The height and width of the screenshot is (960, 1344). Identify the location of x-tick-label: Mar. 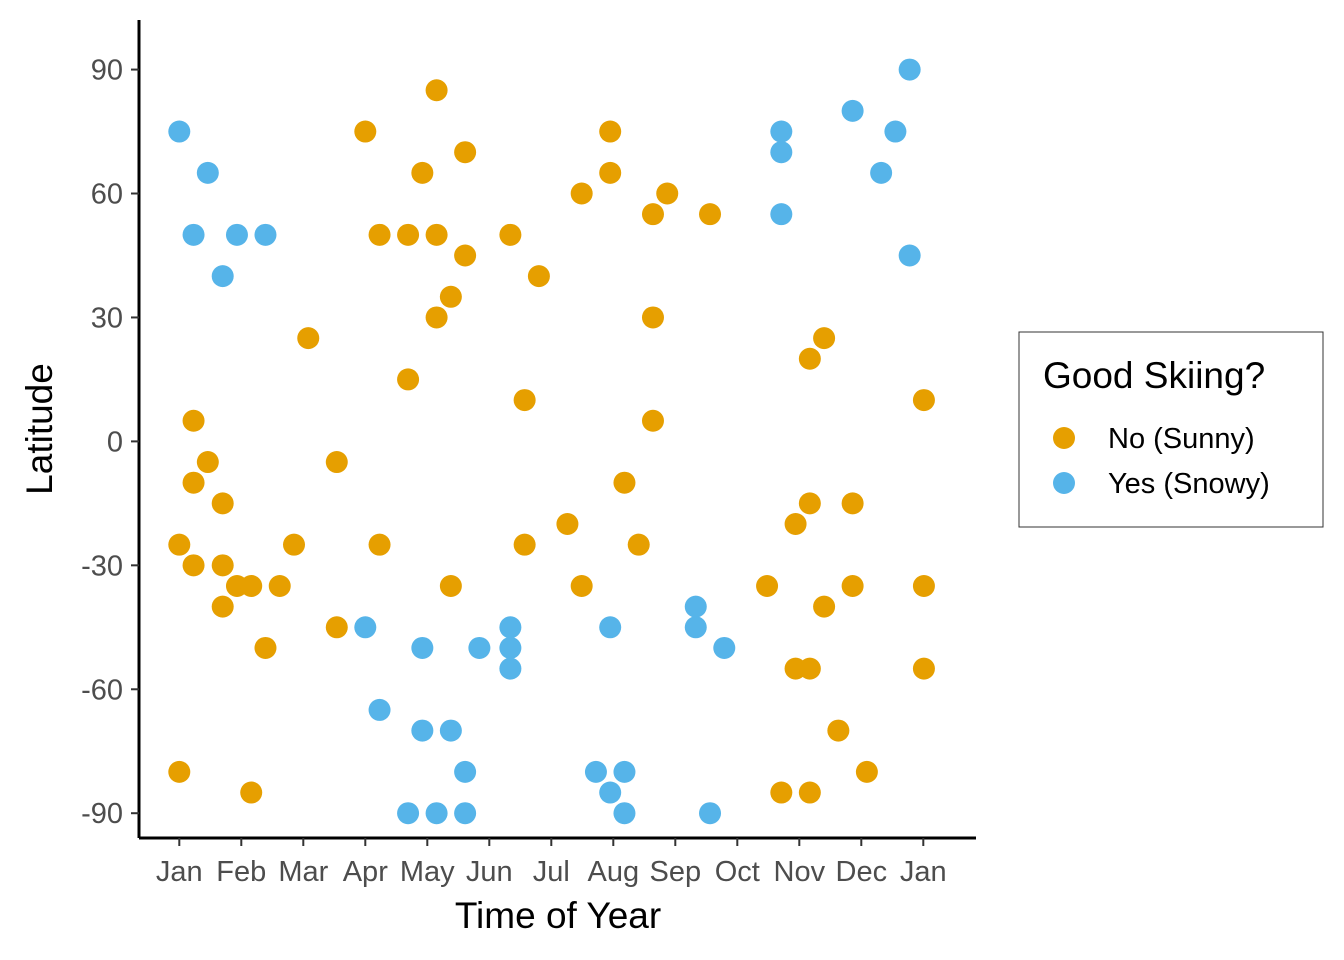
(303, 872).